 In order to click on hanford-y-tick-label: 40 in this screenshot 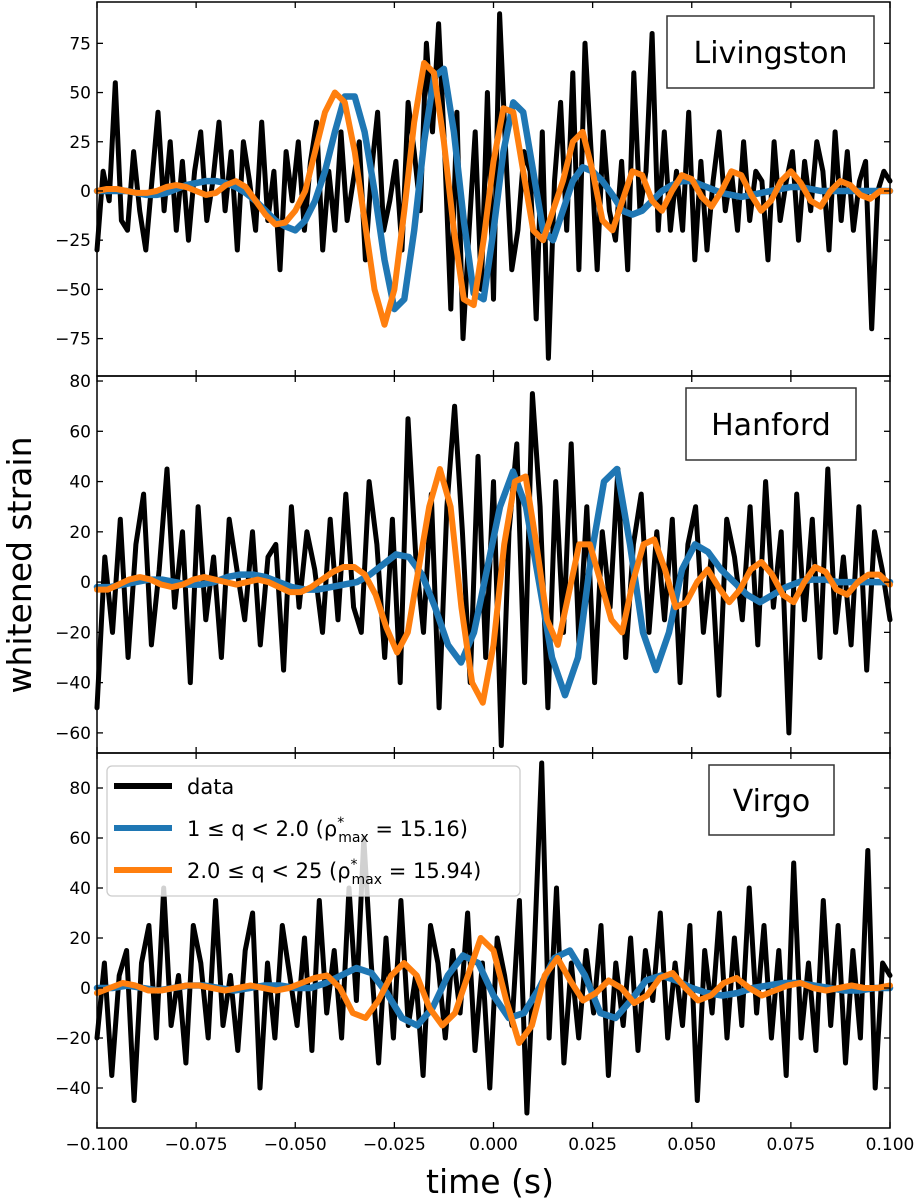, I will do `click(80, 483)`.